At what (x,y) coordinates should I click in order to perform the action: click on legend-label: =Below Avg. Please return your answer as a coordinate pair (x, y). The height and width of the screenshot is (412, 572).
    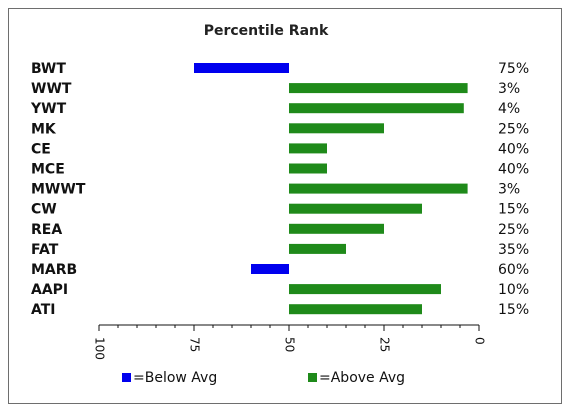
    Looking at the image, I should click on (175, 378).